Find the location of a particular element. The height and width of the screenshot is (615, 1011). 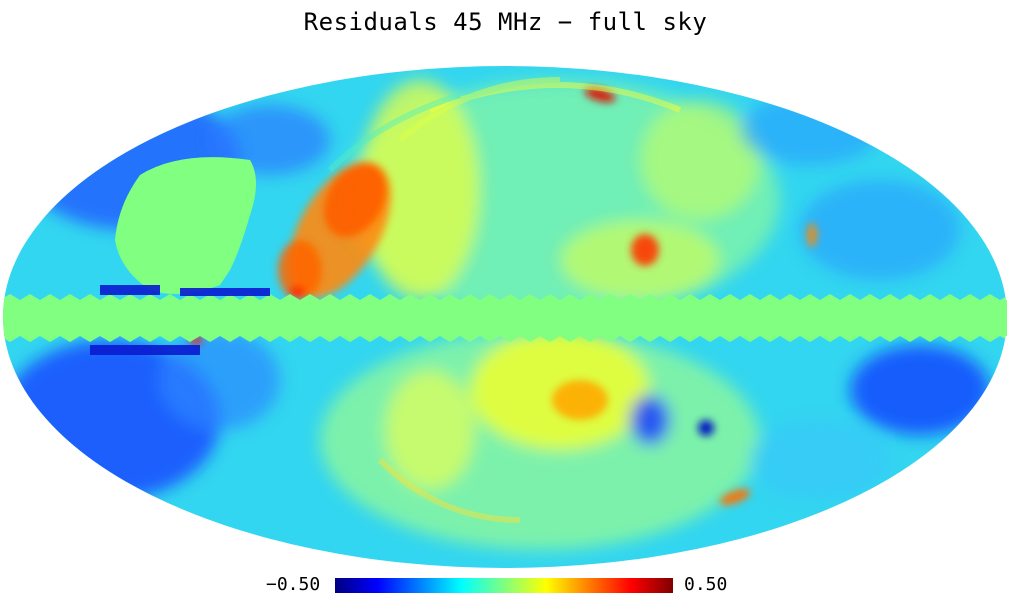

colorbar is located at coordinates (504, 585).